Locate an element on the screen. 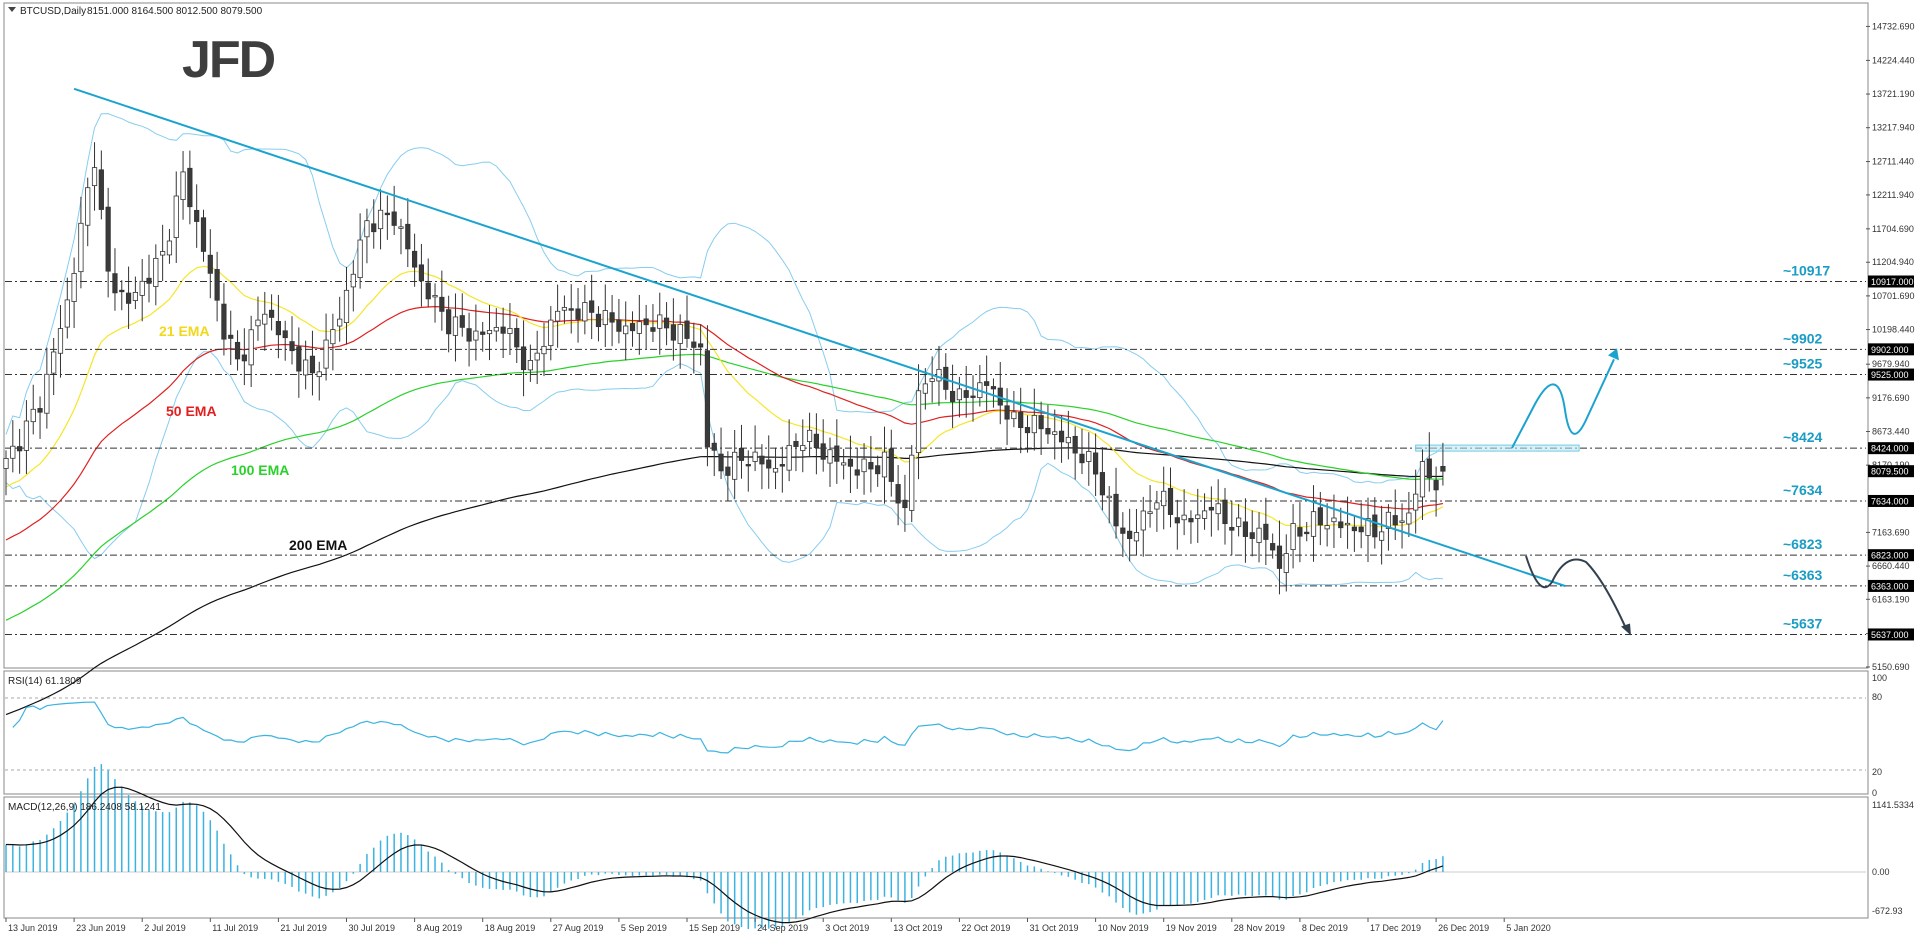 This screenshot has width=1916, height=936. price-tick-label: 11204.940 is located at coordinates (1893, 262).